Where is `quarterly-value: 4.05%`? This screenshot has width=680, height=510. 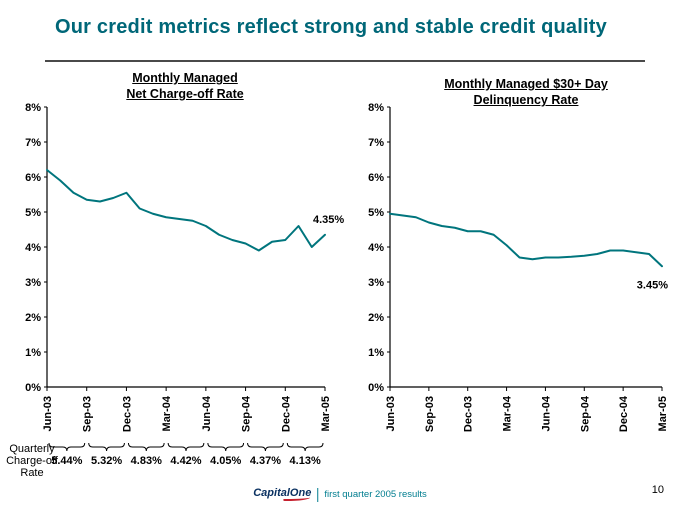 quarterly-value: 4.05% is located at coordinates (225, 461).